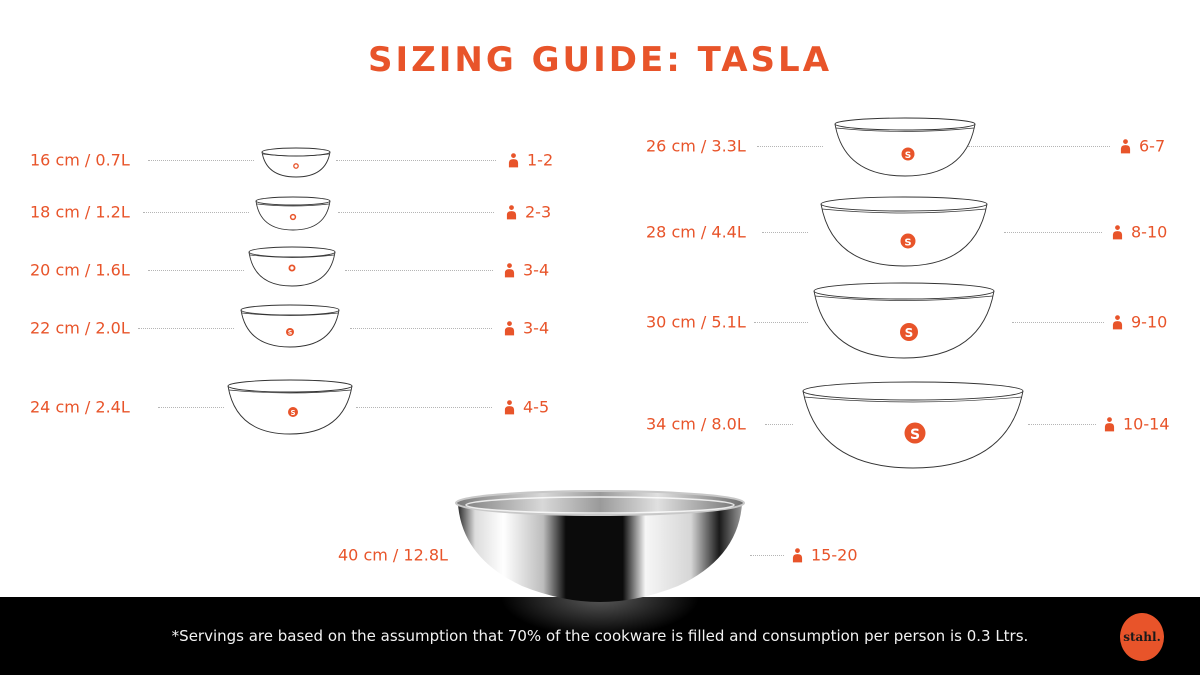  I want to click on servings-value: 2-3, so click(538, 212).